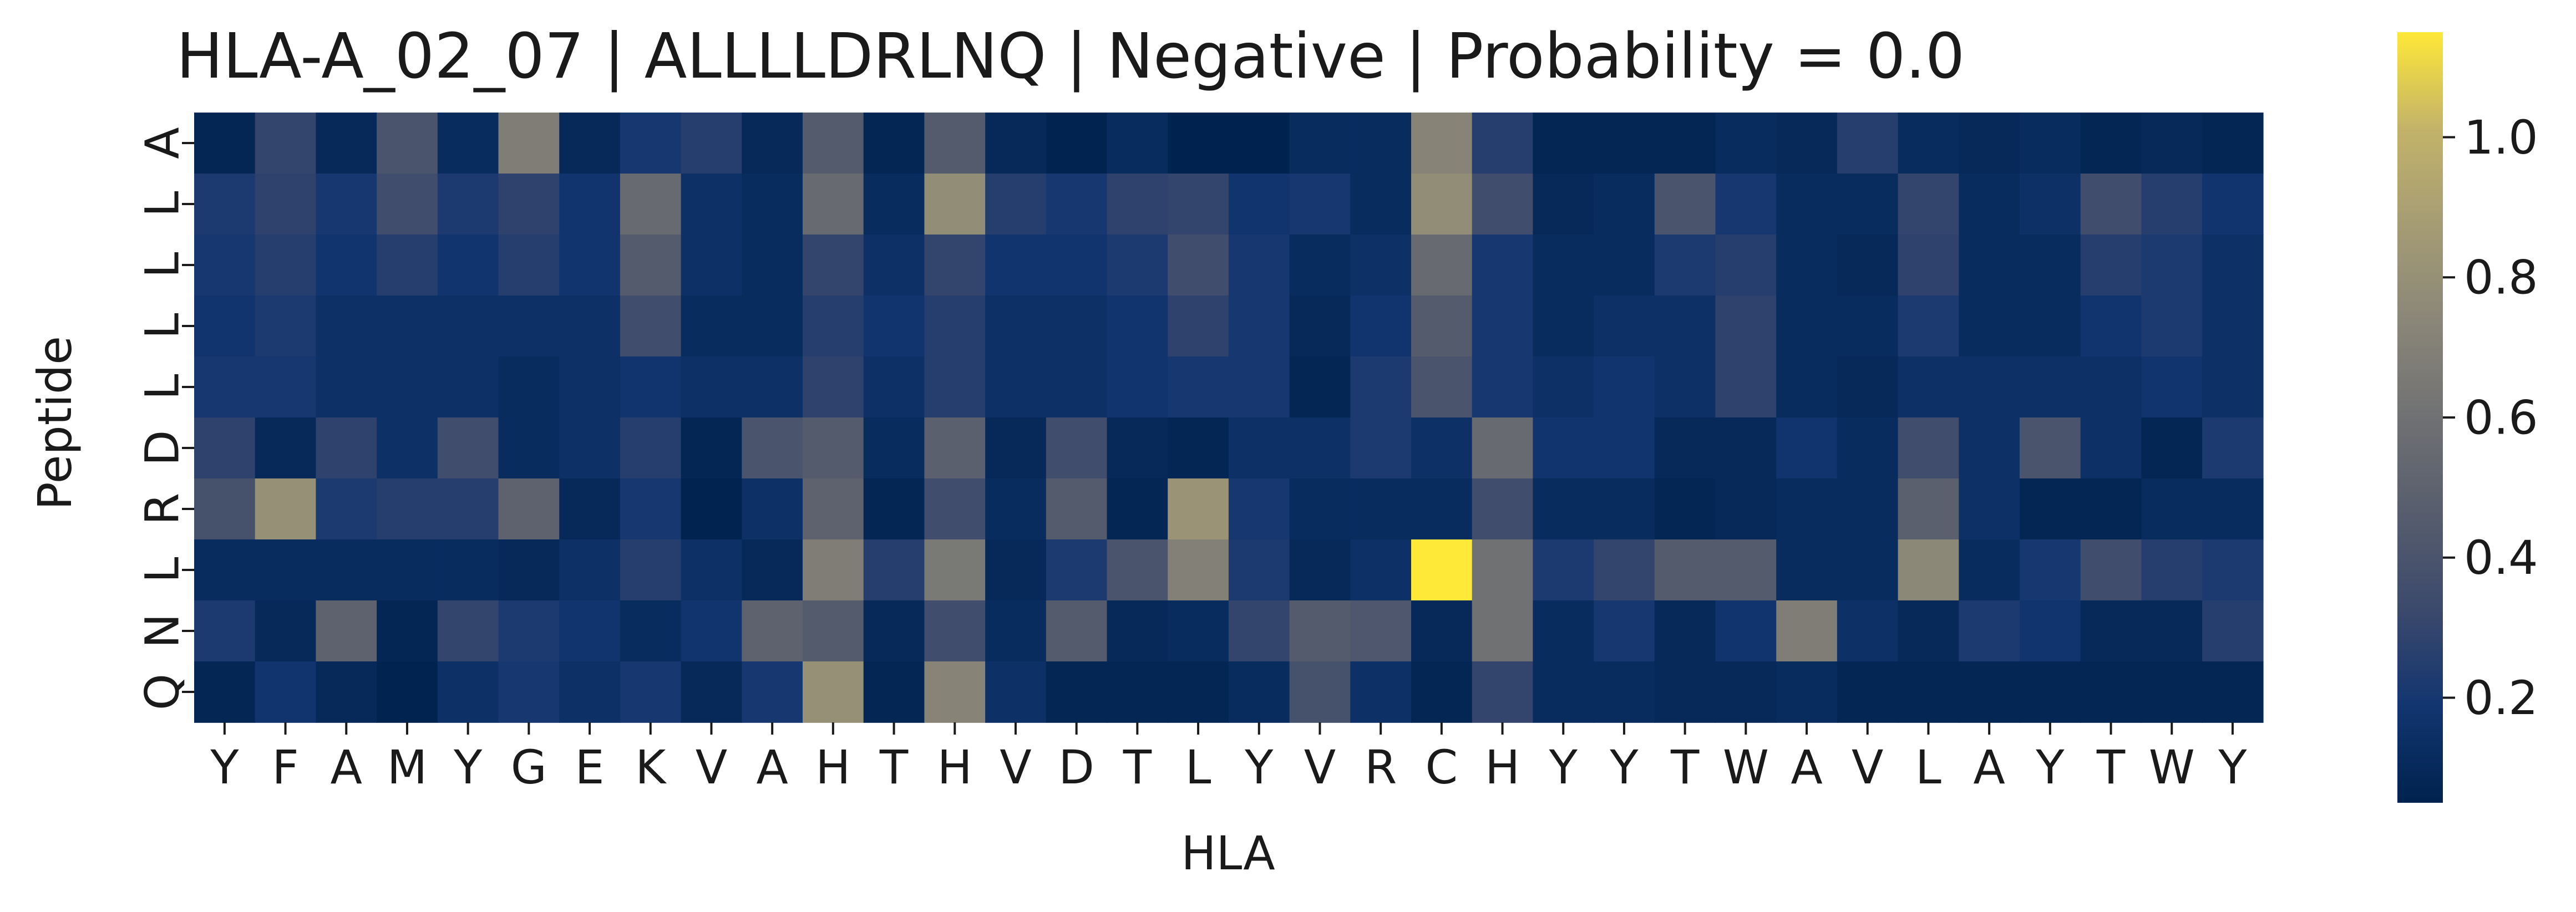 The height and width of the screenshot is (912, 2576). What do you see at coordinates (55, 423) in the screenshot?
I see `y-axis-label: Peptide` at bounding box center [55, 423].